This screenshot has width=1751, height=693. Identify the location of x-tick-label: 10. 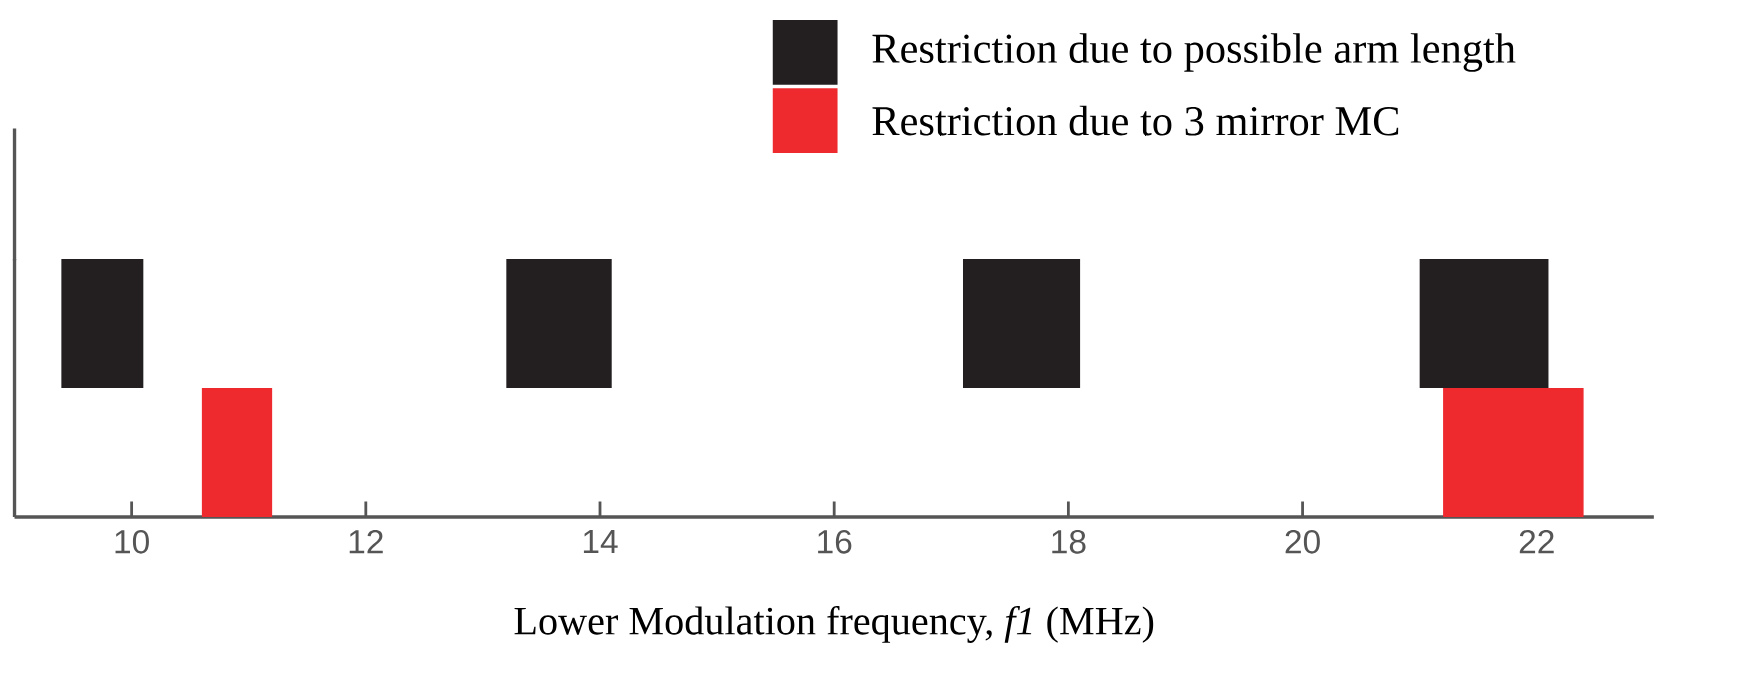
(132, 541).